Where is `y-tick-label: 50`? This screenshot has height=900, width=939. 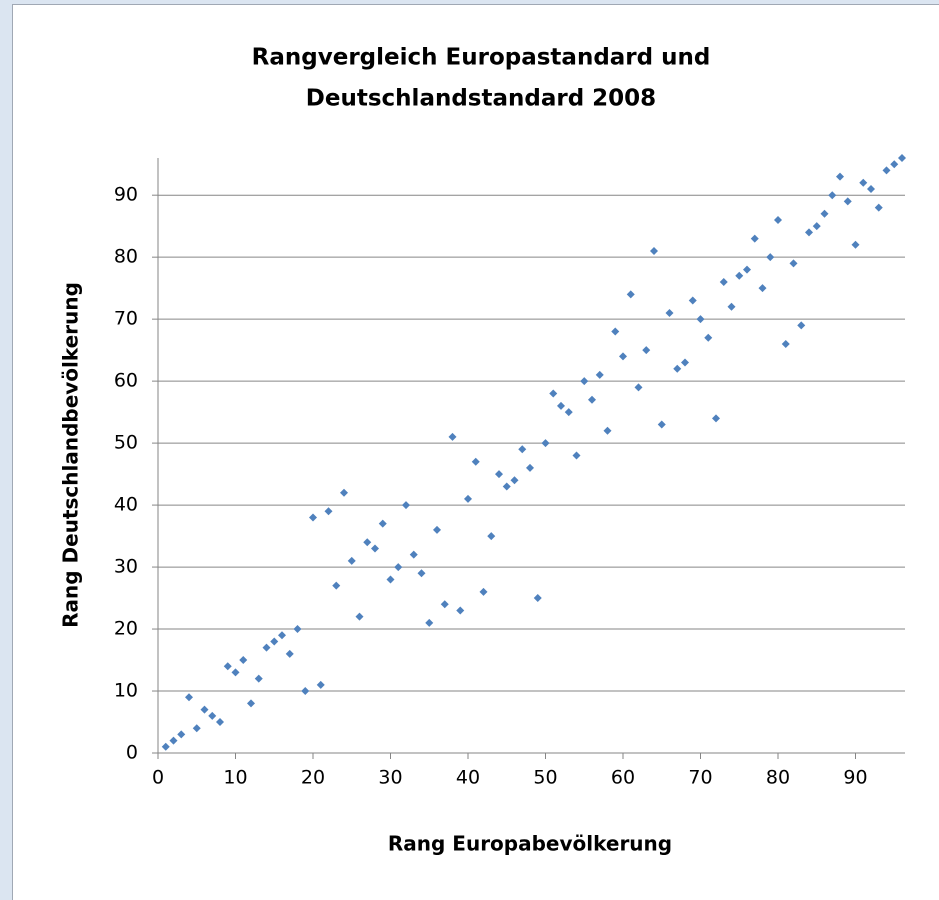 y-tick-label: 50 is located at coordinates (126, 443).